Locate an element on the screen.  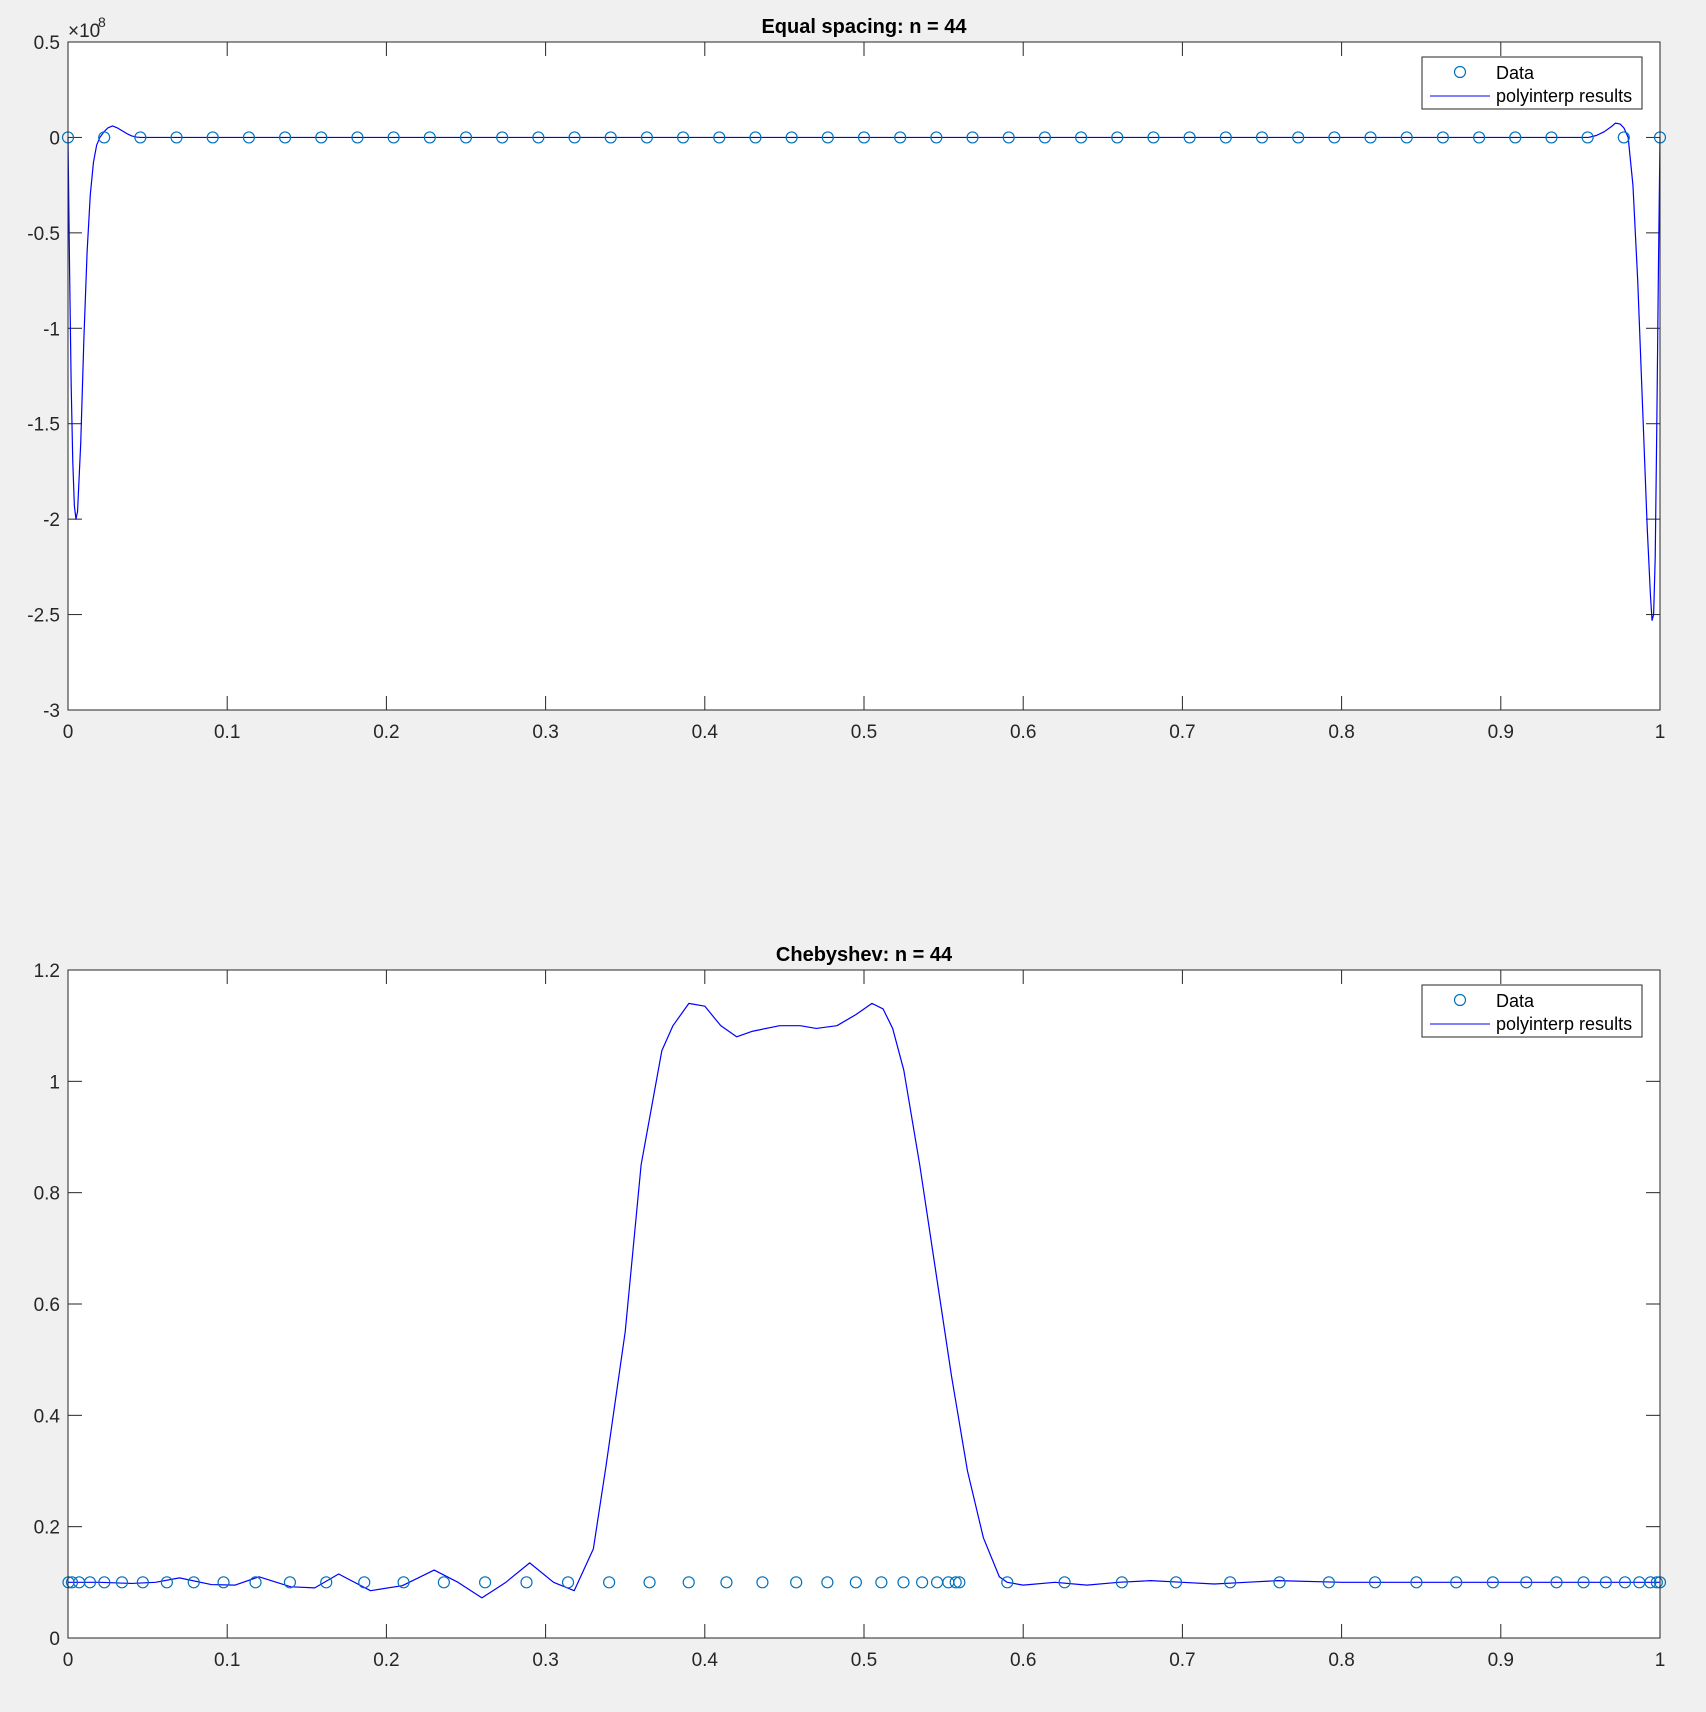
y-exponent-label: ×10 8 is located at coordinates (87, 28).